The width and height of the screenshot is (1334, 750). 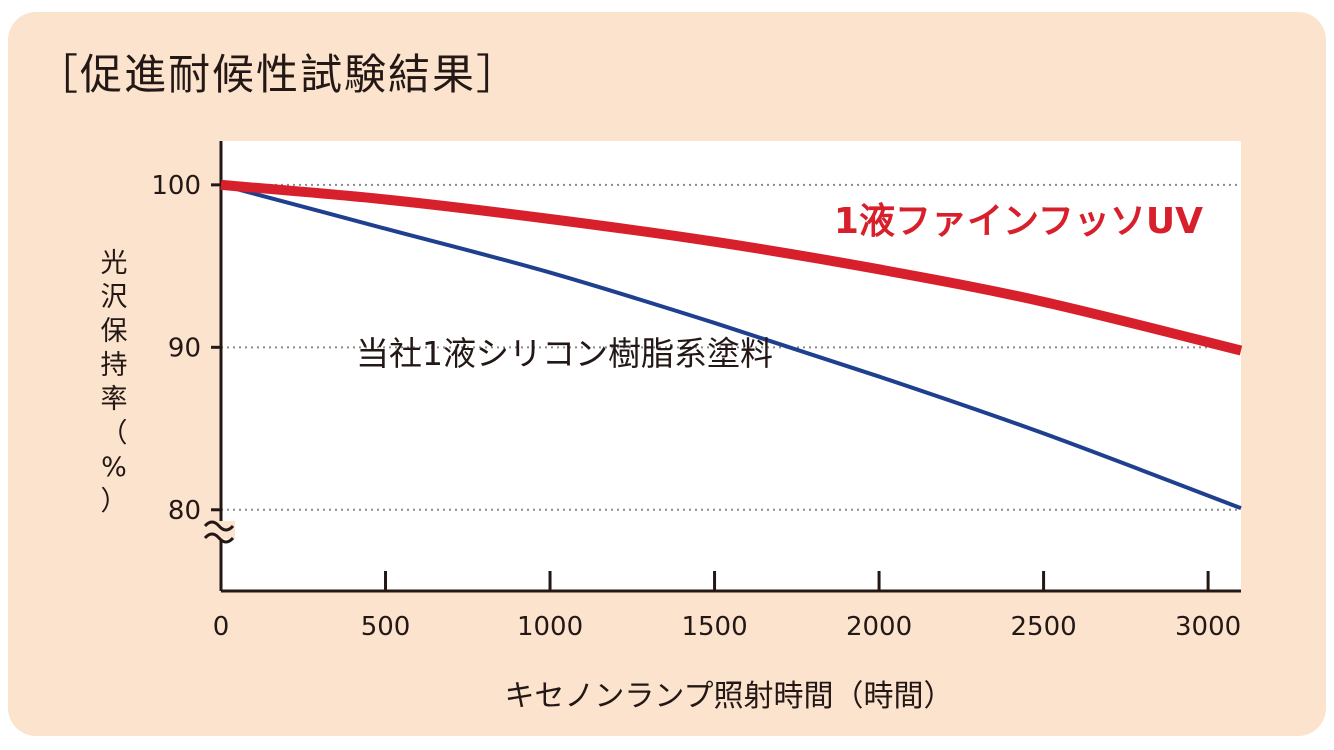 I want to click on x-axis-label: キセノンランプ照射時間（時間）, so click(x=728, y=696).